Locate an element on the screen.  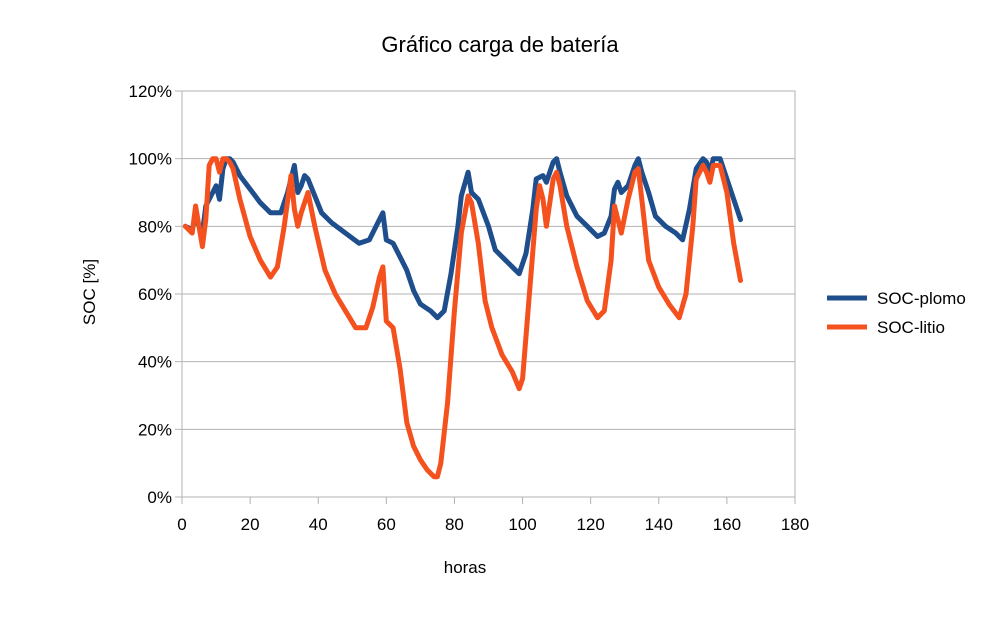
y-tick-label-3: 60% is located at coordinates (155, 294).